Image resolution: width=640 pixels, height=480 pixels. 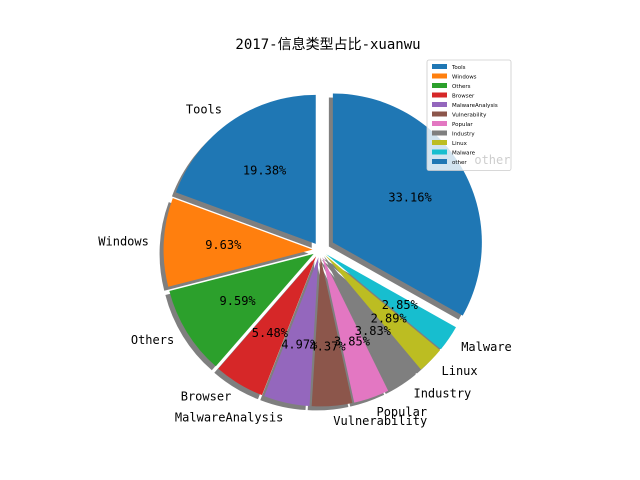 I want to click on slice-label-industry: Industry, so click(x=442, y=394).